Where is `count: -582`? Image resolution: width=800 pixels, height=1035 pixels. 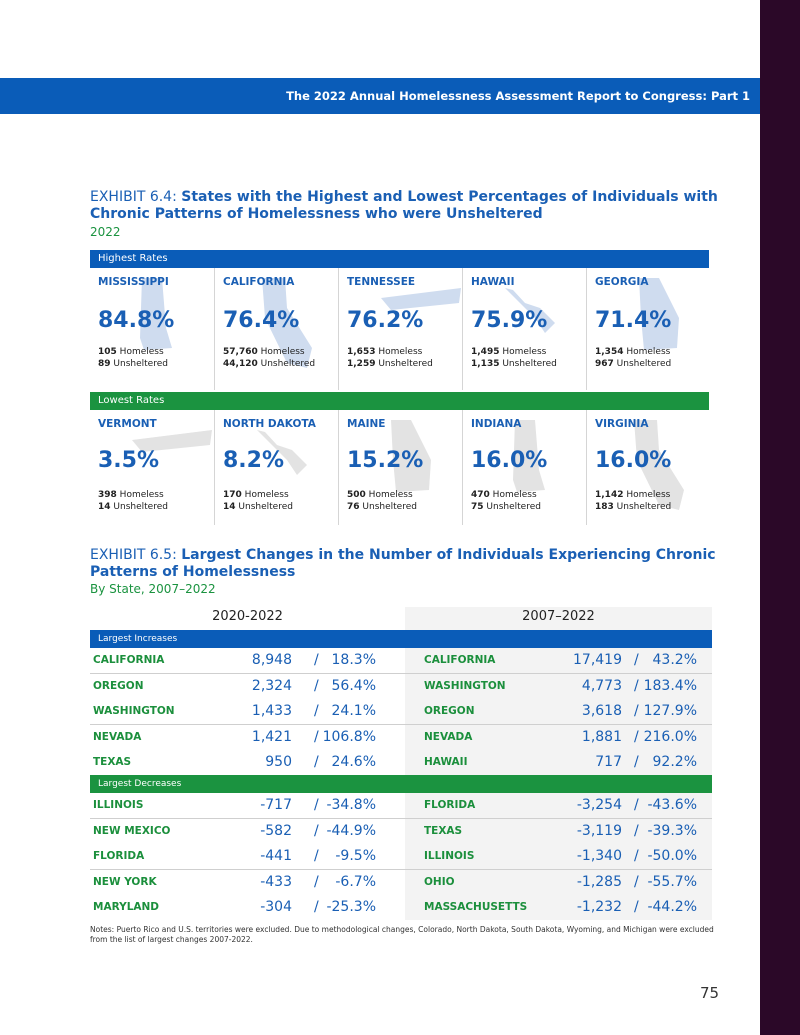
count: -582 is located at coordinates (276, 830).